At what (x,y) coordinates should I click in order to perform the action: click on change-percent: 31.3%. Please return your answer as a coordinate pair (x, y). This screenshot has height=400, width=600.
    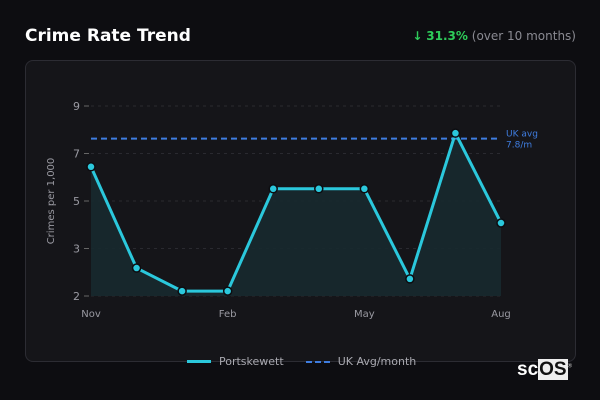
    Looking at the image, I should click on (447, 36).